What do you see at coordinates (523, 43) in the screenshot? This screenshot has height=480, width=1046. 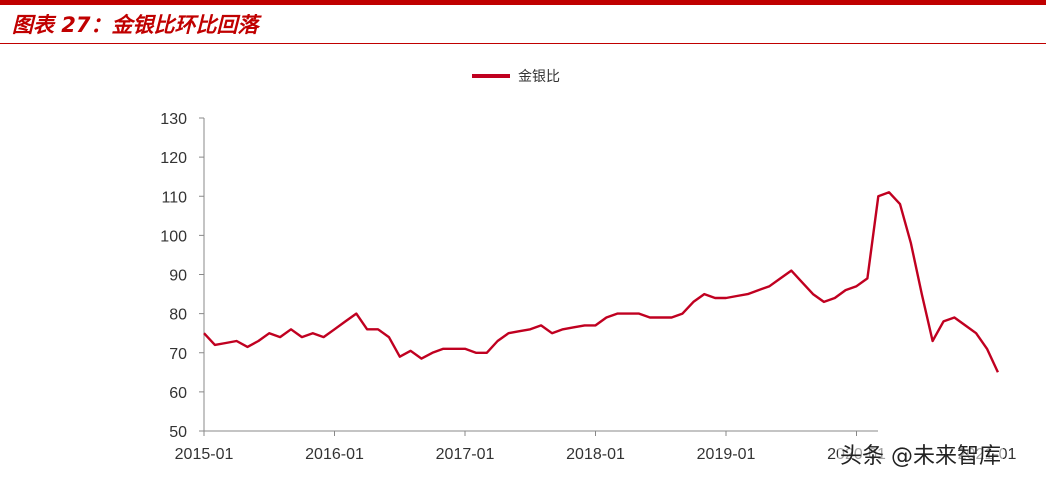 I see `caption-divider` at bounding box center [523, 43].